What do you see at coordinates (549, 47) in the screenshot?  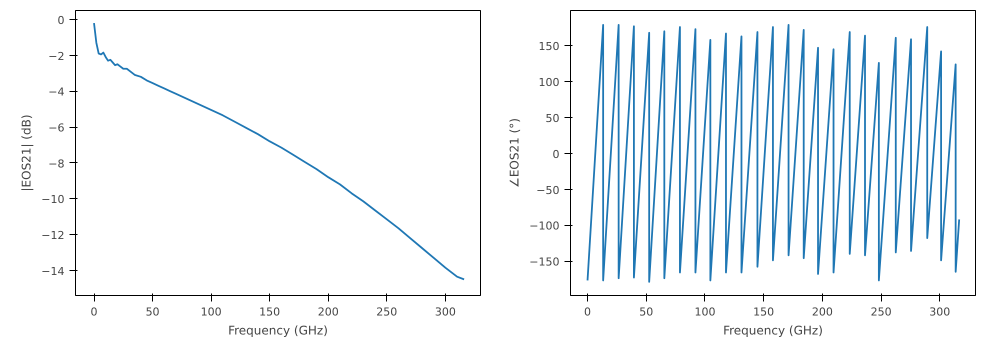 I see `y-tick-label: 150` at bounding box center [549, 47].